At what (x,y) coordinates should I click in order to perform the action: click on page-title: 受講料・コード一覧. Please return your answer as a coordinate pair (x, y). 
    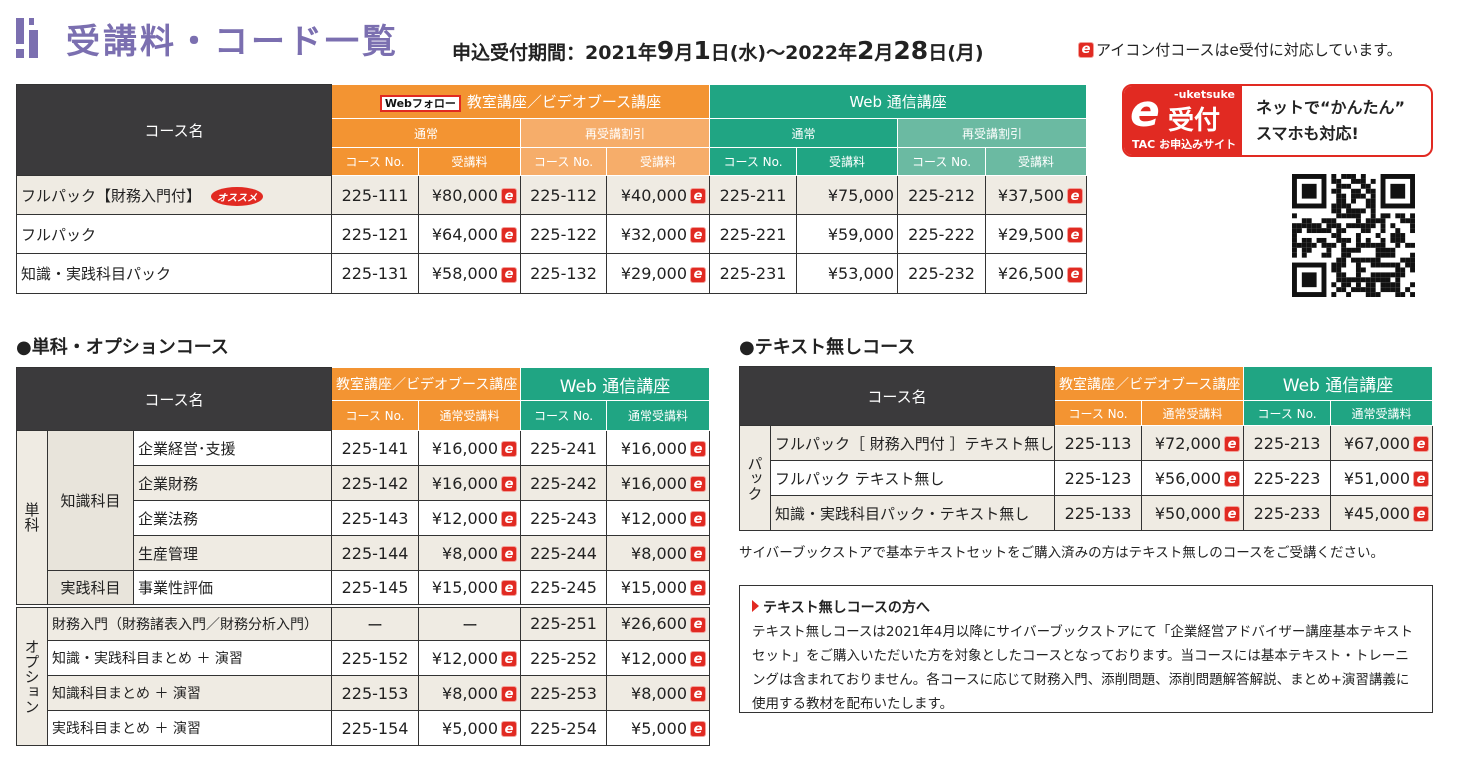
    Looking at the image, I should click on (232, 42).